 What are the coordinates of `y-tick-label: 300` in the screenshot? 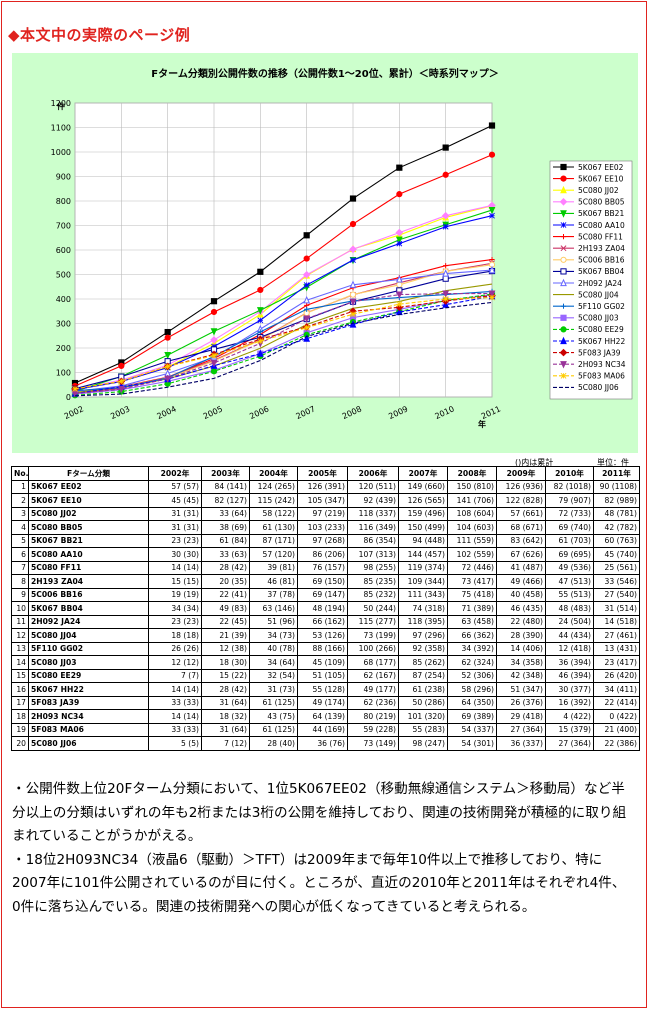 It's located at (63, 324).